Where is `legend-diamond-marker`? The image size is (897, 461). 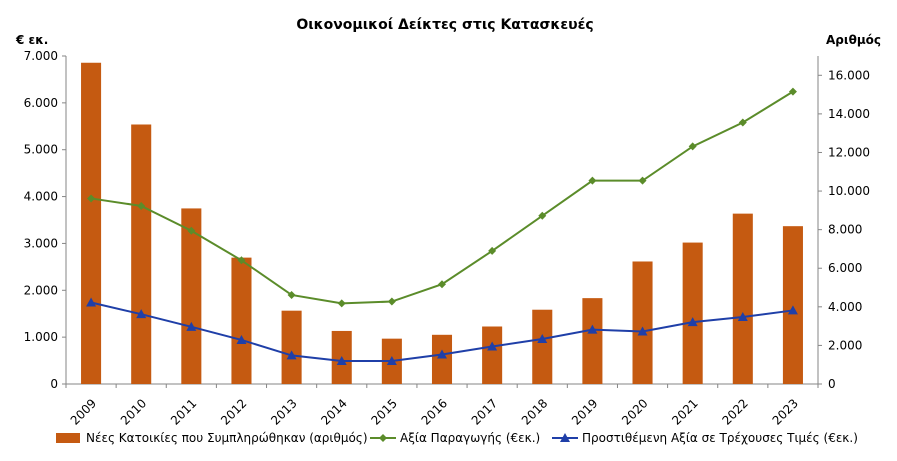
legend-diamond-marker is located at coordinates (383, 438).